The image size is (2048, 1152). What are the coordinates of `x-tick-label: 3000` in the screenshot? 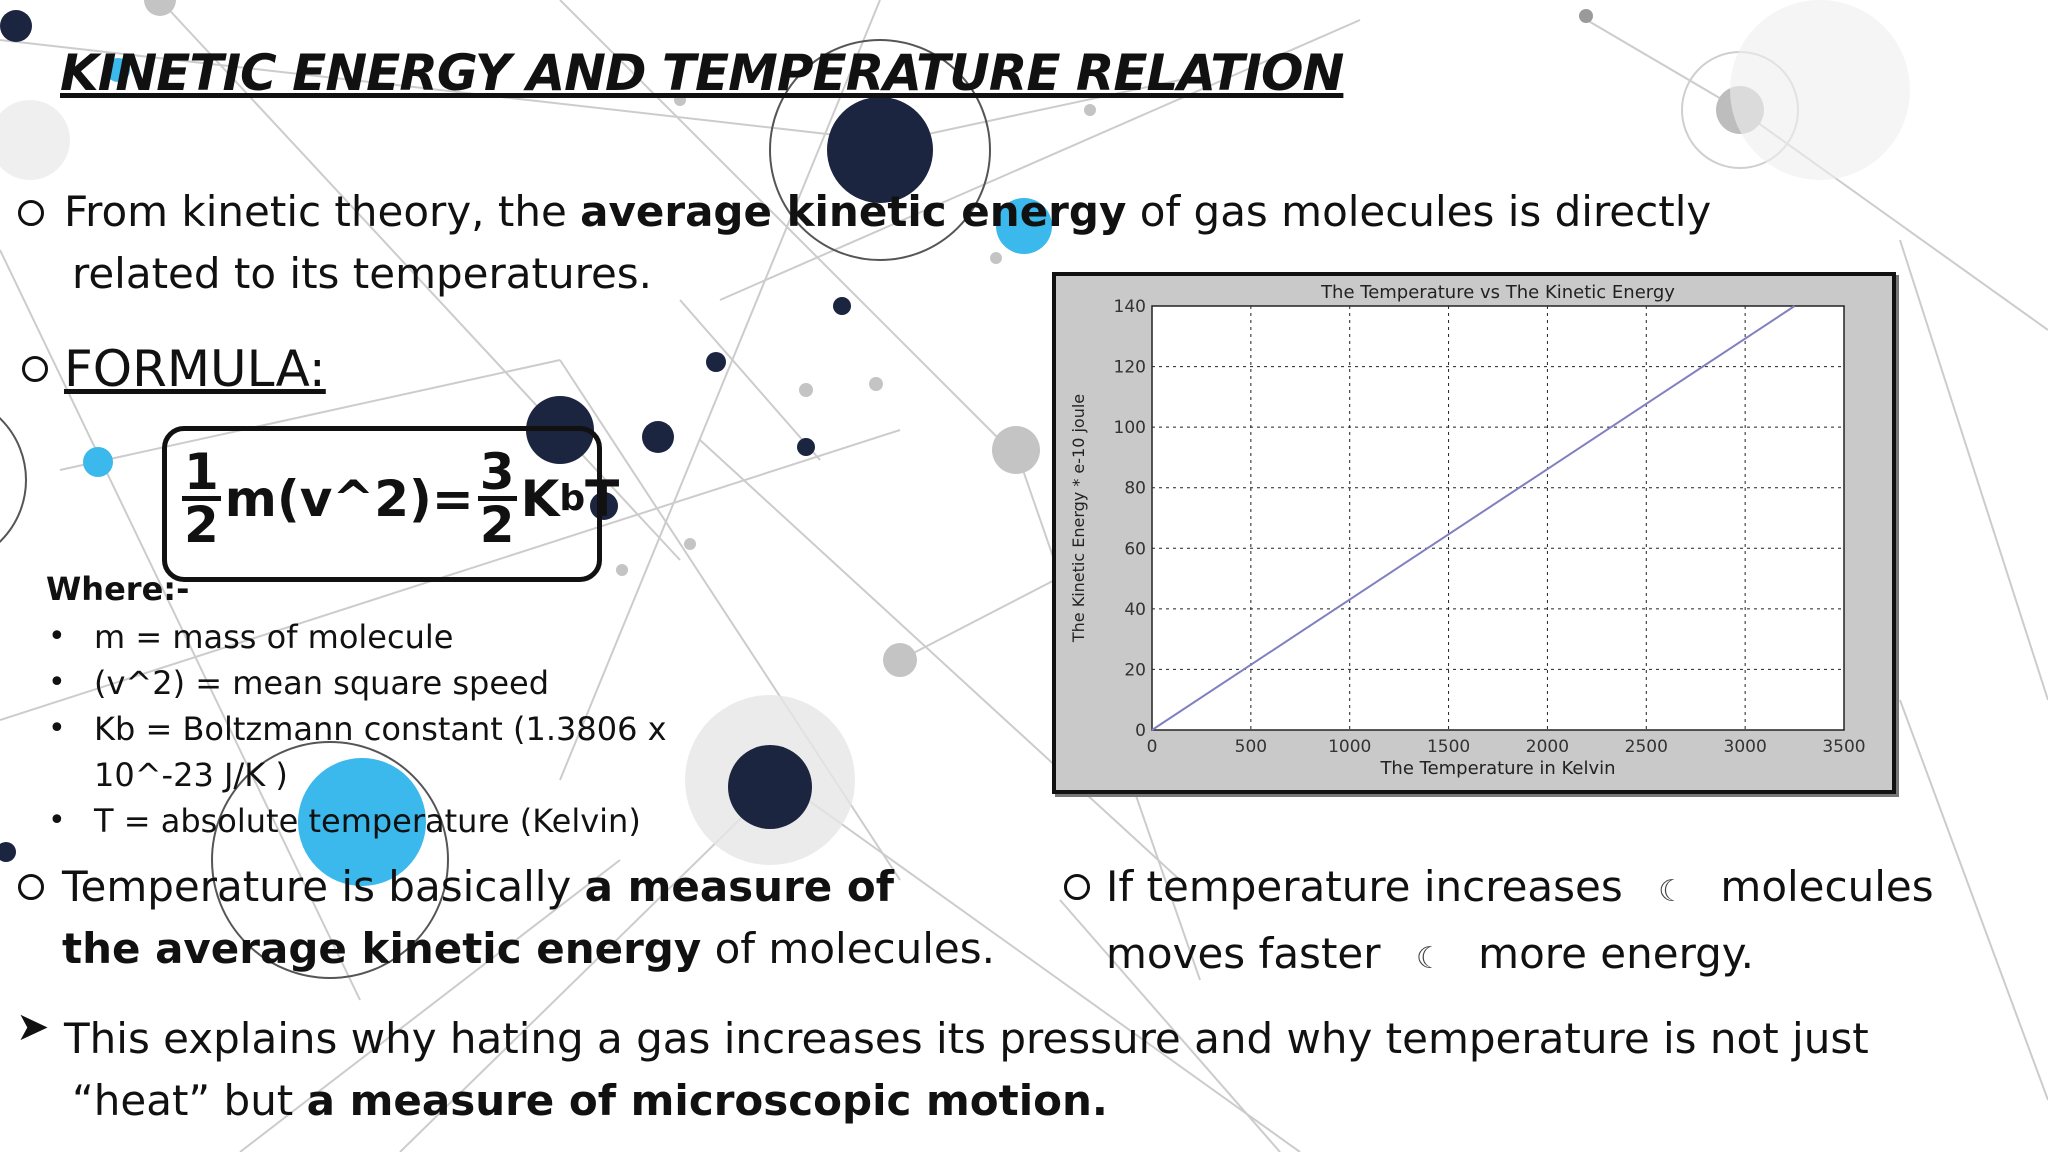 It's located at (1745, 747).